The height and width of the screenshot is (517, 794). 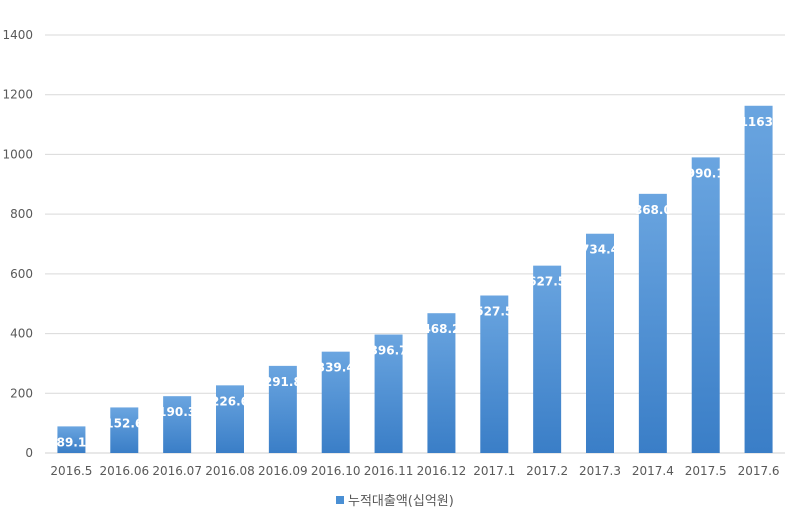 What do you see at coordinates (21, 214) in the screenshot?
I see `y-tick-label: 800` at bounding box center [21, 214].